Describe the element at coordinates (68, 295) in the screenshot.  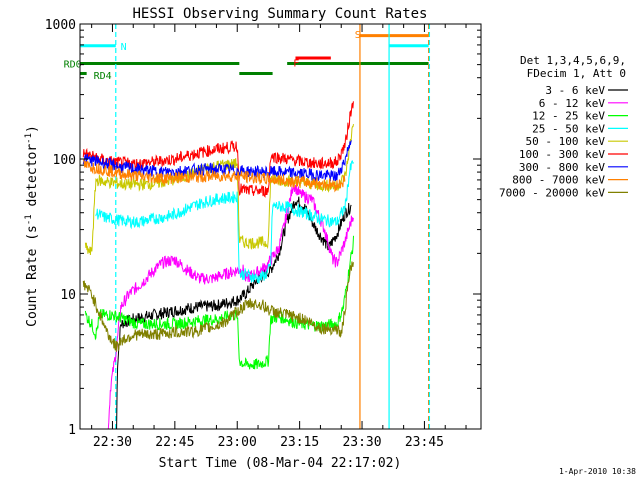
I see `y-tick-label-1: 10` at that location.